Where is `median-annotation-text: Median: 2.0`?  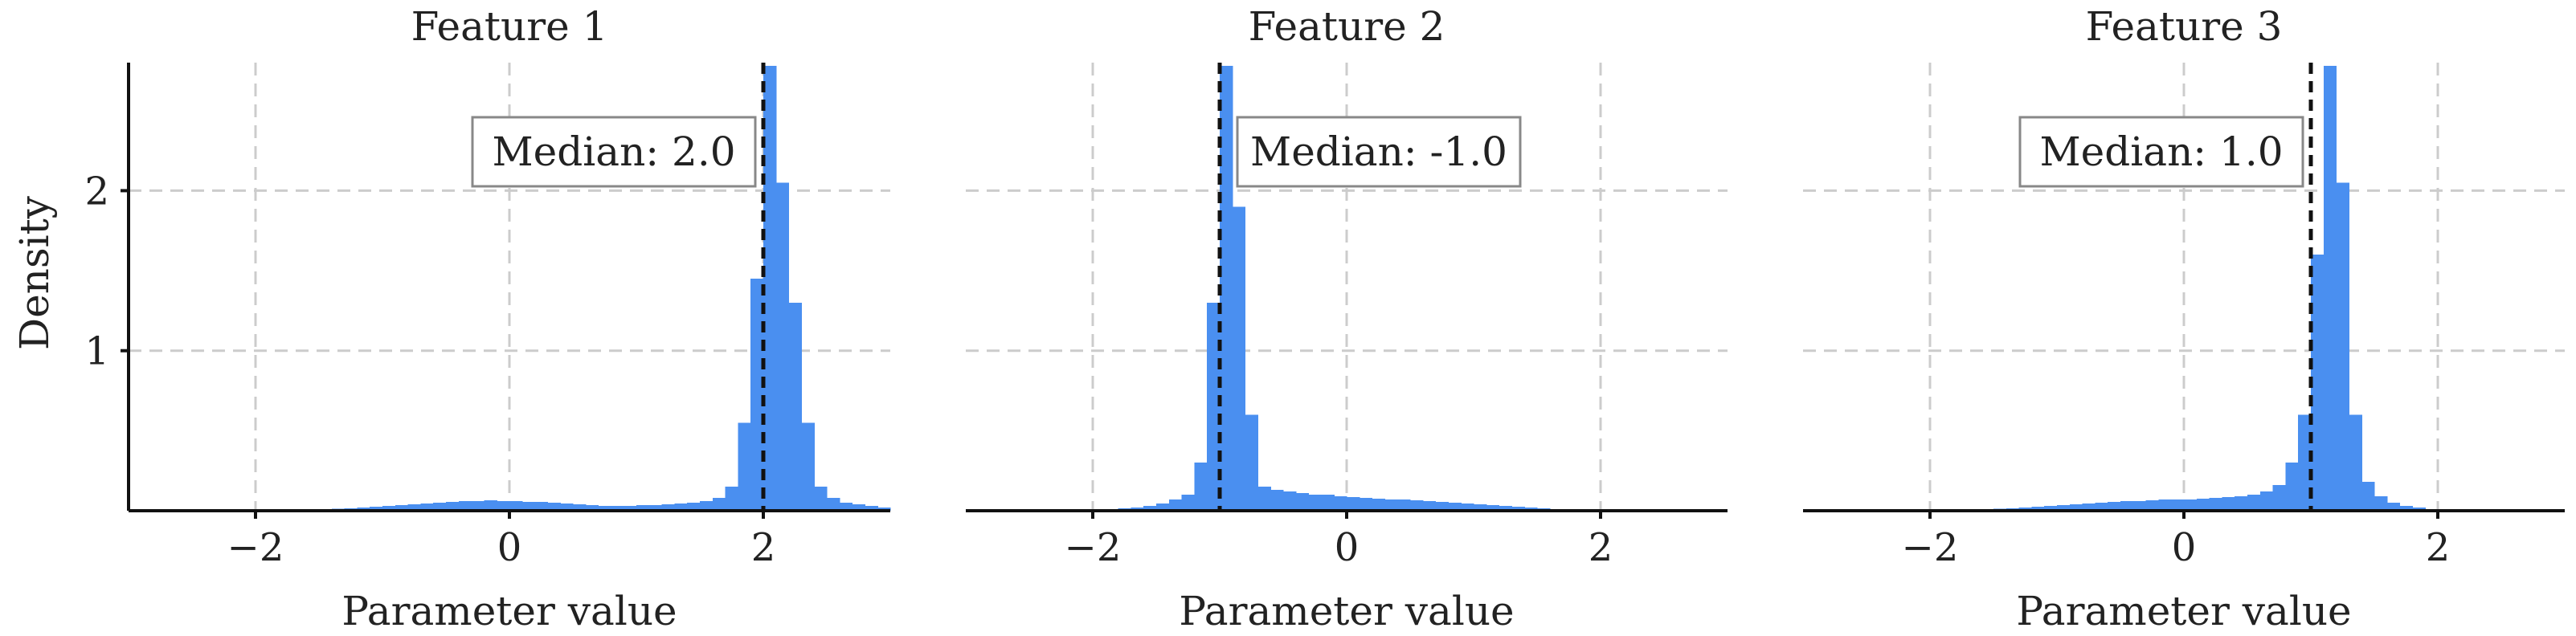
median-annotation-text: Median: 2.0 is located at coordinates (613, 151).